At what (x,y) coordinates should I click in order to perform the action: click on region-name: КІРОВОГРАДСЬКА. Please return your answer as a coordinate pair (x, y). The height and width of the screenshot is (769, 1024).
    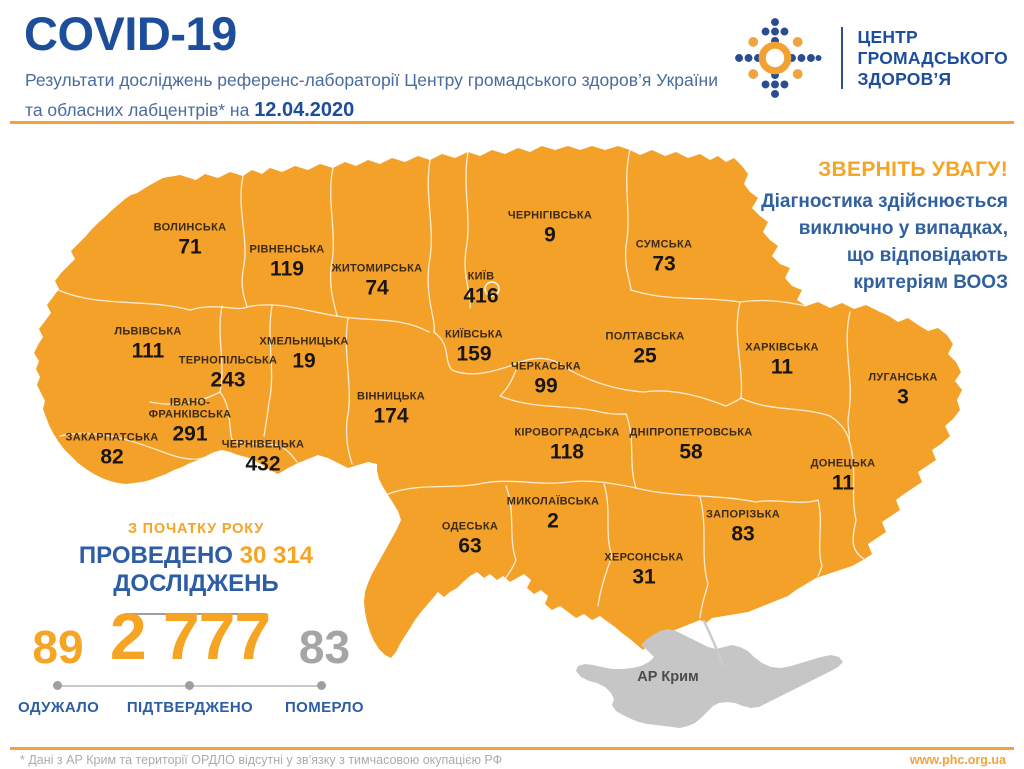
    Looking at the image, I should click on (567, 432).